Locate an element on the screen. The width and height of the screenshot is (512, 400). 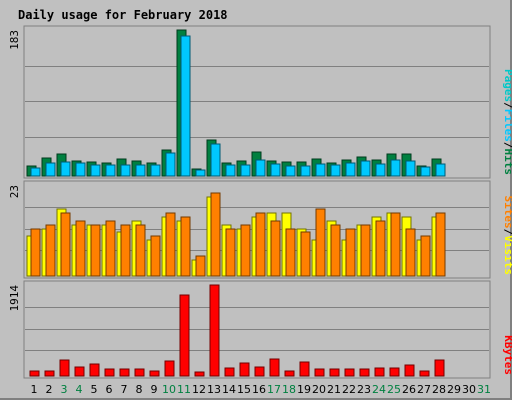
x-tick-label: 6 is located at coordinates (109, 389).